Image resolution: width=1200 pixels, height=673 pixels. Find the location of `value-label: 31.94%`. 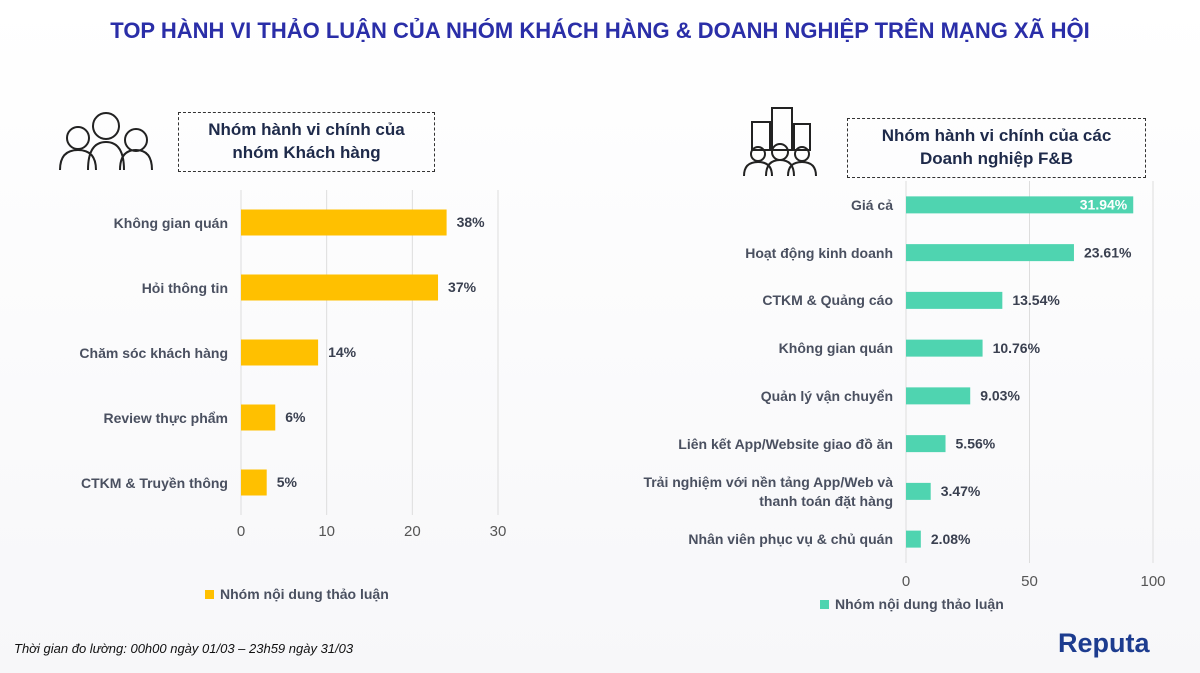

value-label: 31.94% is located at coordinates (1104, 205).